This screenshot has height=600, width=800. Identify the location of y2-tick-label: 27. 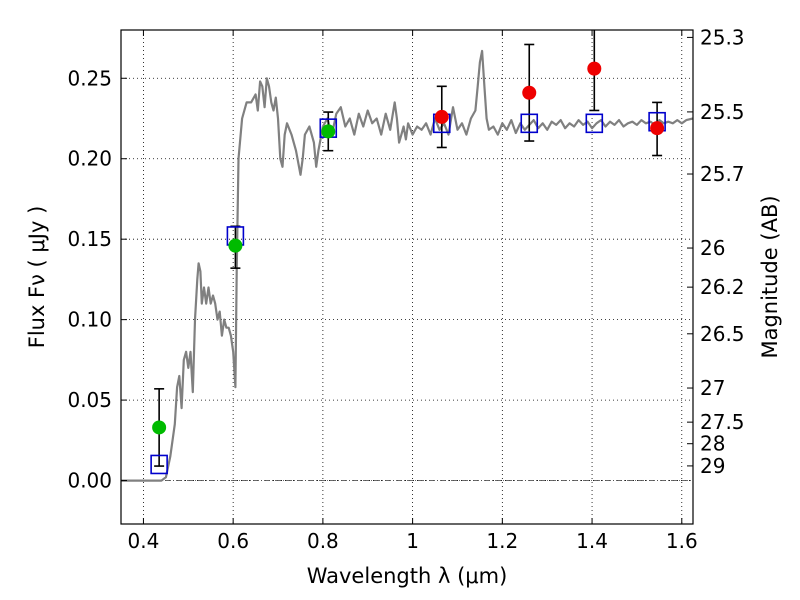
(712, 388).